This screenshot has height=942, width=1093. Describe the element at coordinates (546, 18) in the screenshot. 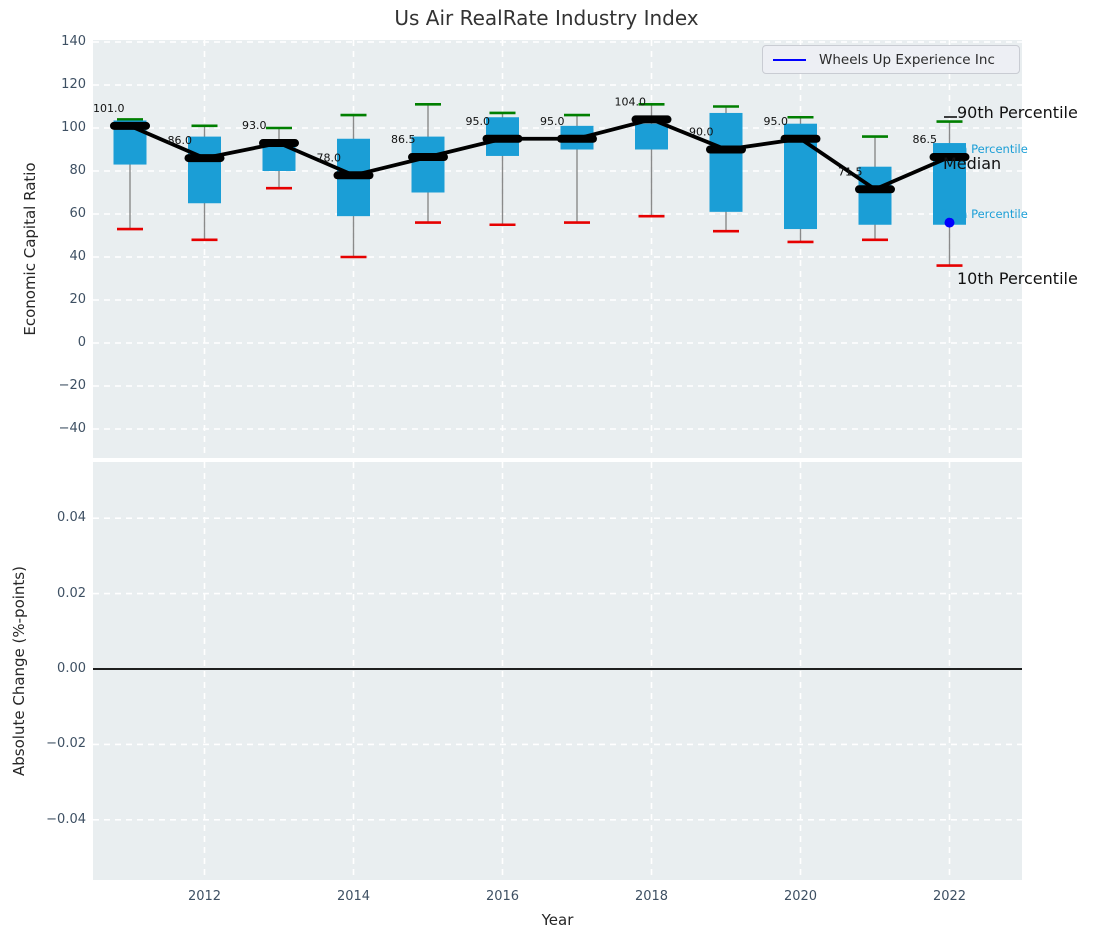

I see `chart-title: Us Air RealRate Industry Index` at that location.